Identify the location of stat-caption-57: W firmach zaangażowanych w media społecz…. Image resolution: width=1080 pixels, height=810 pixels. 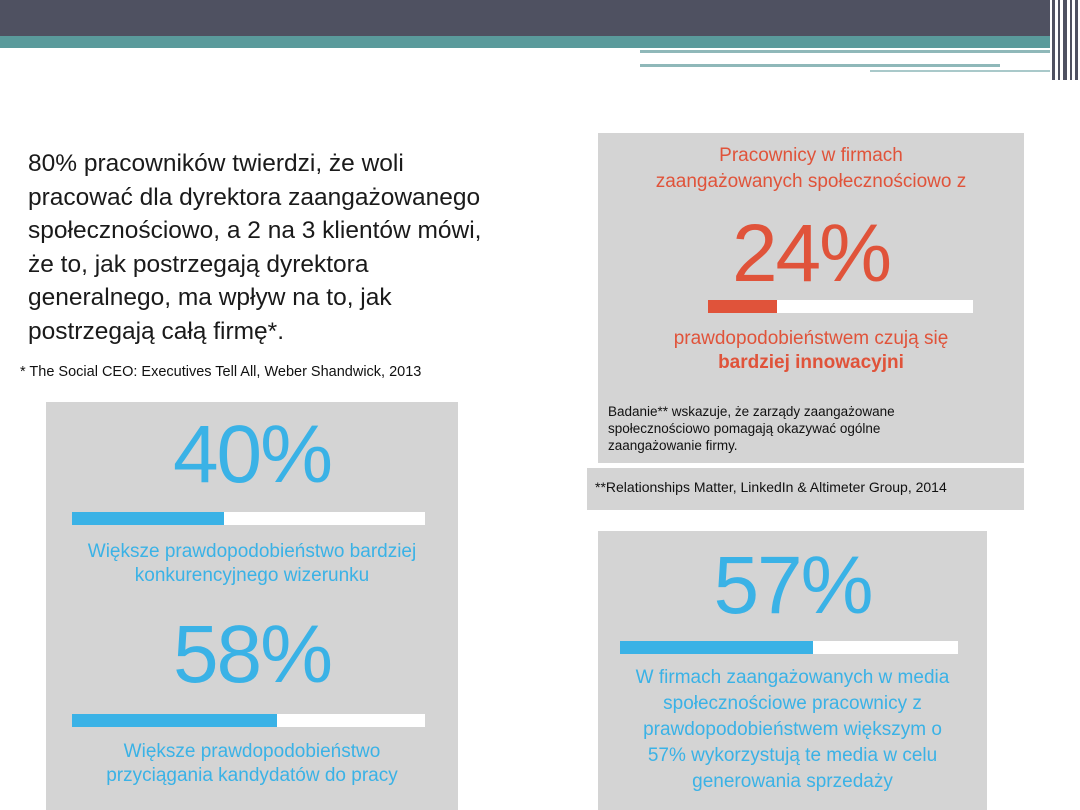
(792, 729).